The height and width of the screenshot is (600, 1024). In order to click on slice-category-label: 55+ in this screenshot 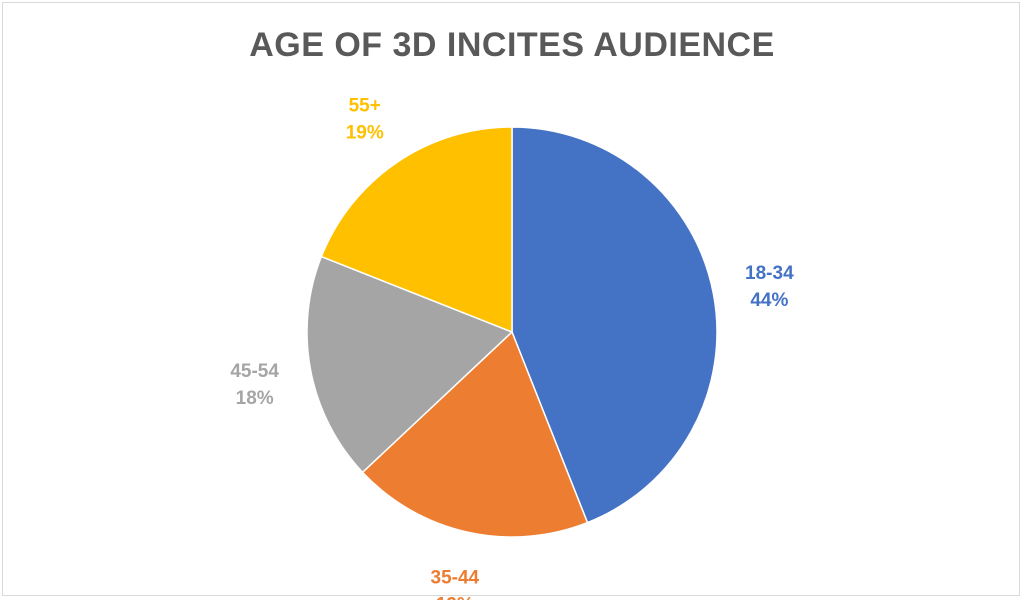, I will do `click(365, 105)`.